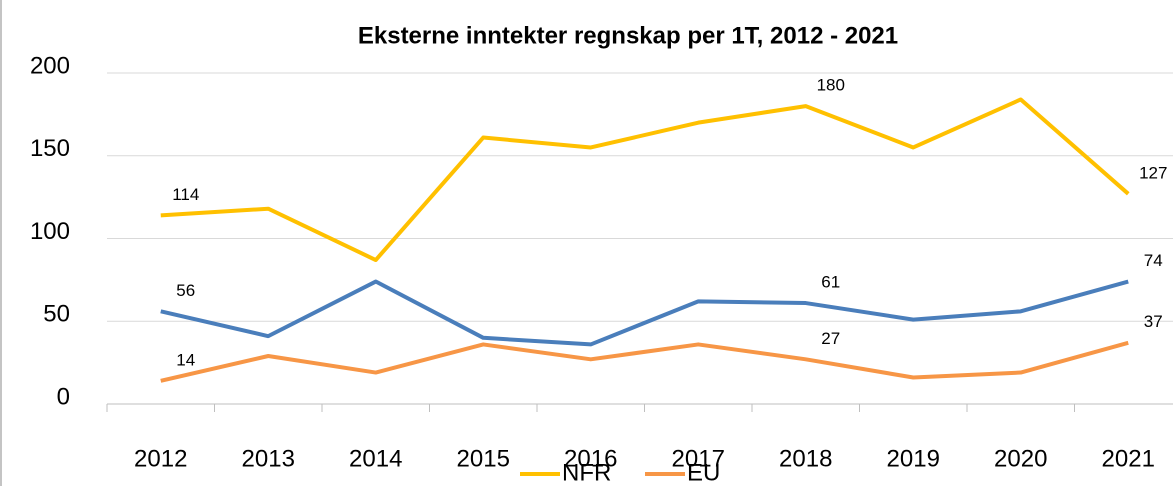 The width and height of the screenshot is (1173, 486). What do you see at coordinates (1128, 458) in the screenshot?
I see `x-tick-label: 2021` at bounding box center [1128, 458].